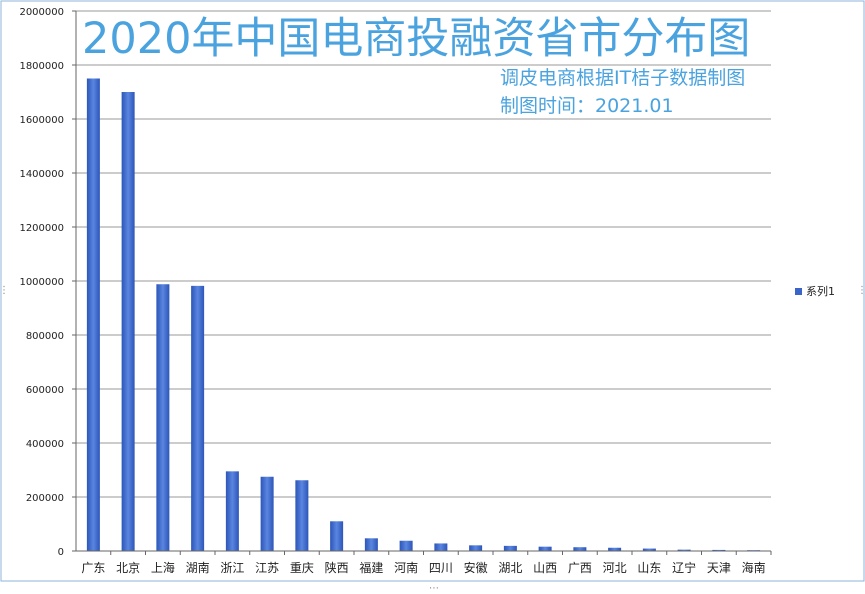 The height and width of the screenshot is (594, 865). I want to click on x-tick-label: 天津, so click(719, 568).